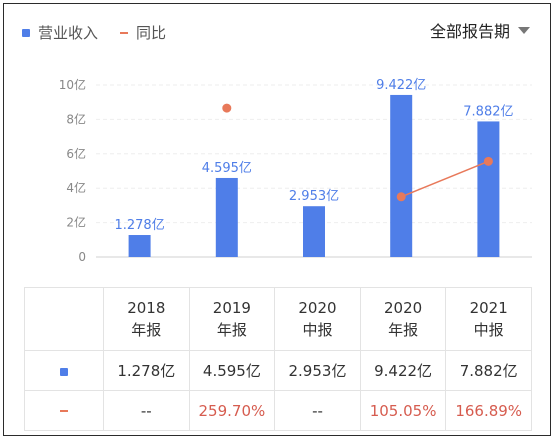  I want to click on legend-item-yoy: 同比, so click(143, 32).